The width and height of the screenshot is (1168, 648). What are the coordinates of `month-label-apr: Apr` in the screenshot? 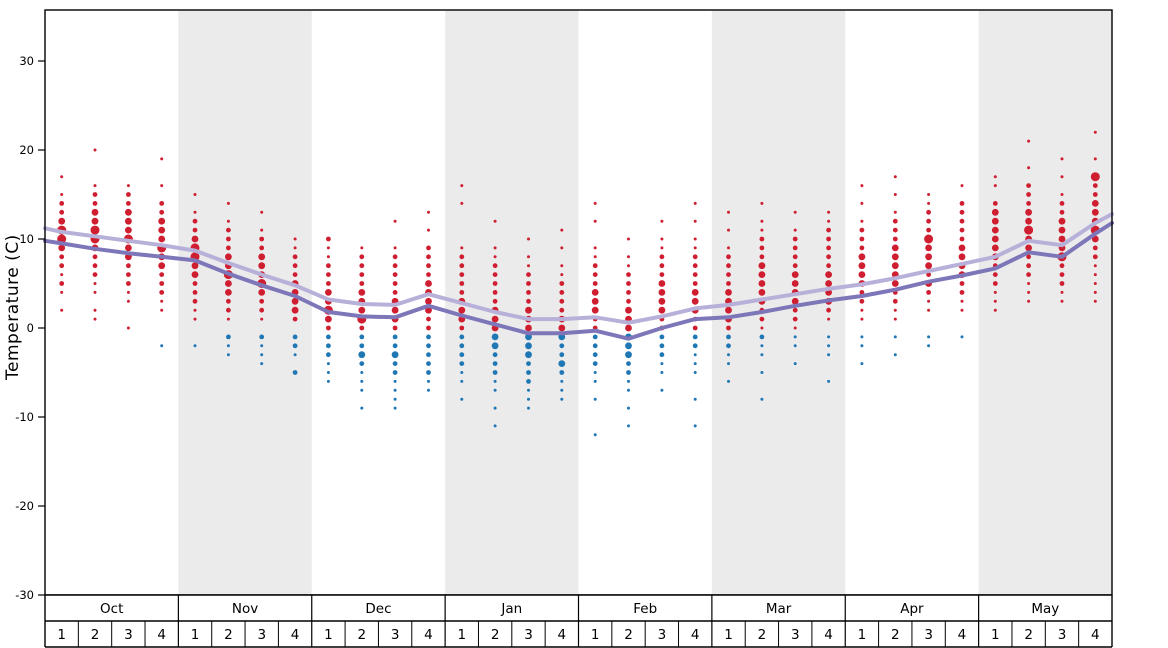 It's located at (912, 609).